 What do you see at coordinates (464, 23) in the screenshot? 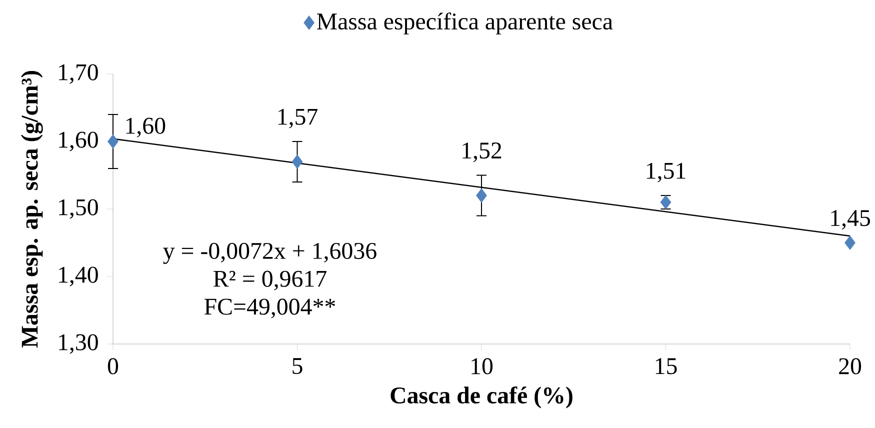
I see `legend-label: Massa específica aparente seca` at bounding box center [464, 23].